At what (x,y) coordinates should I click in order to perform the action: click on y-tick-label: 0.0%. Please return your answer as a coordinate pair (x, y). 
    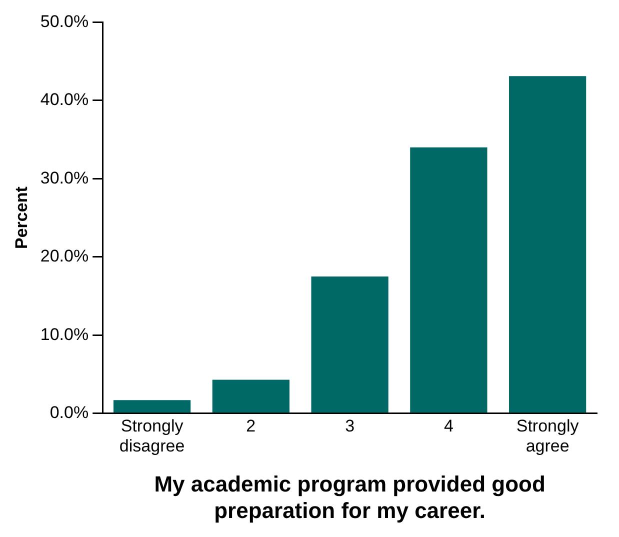
    Looking at the image, I should click on (69, 412).